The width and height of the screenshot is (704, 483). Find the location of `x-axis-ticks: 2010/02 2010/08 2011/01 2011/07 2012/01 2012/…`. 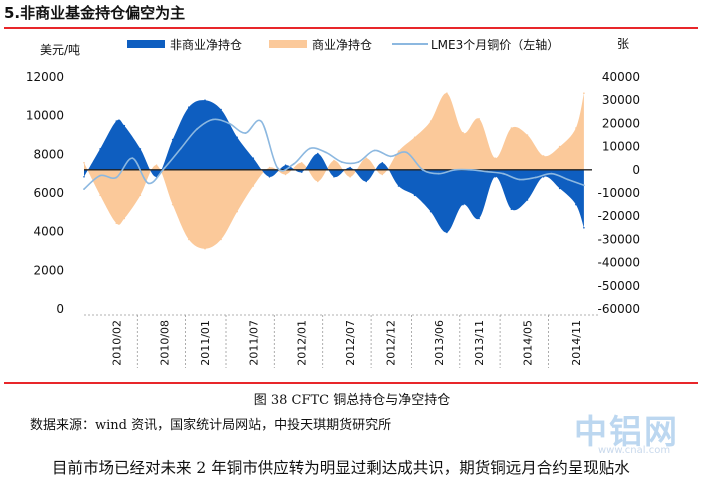

x-axis-ticks: 2010/02 2010/08 2011/01 2011/07 2012/01 2012/… is located at coordinates (341, 341).